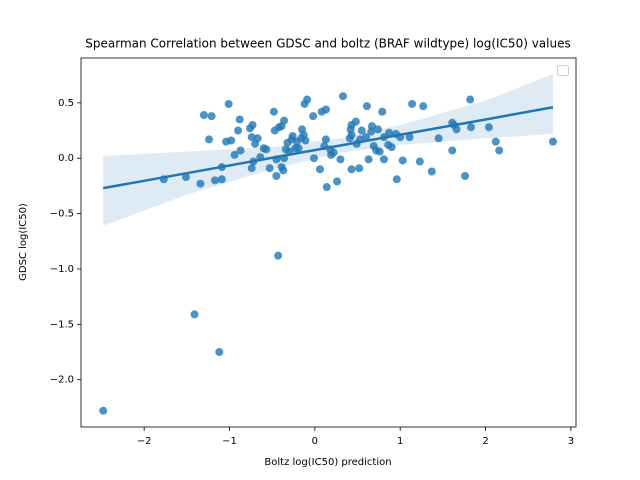 The height and width of the screenshot is (480, 640). Describe the element at coordinates (400, 441) in the screenshot. I see `x-tick-label: 1` at that location.